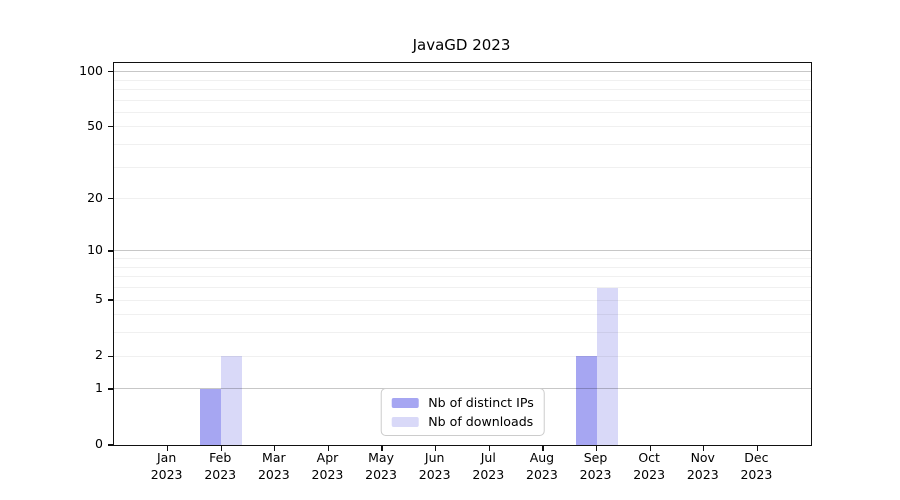 The height and width of the screenshot is (500, 900). Describe the element at coordinates (99, 355) in the screenshot. I see `y-tick-label-2: 2` at that location.